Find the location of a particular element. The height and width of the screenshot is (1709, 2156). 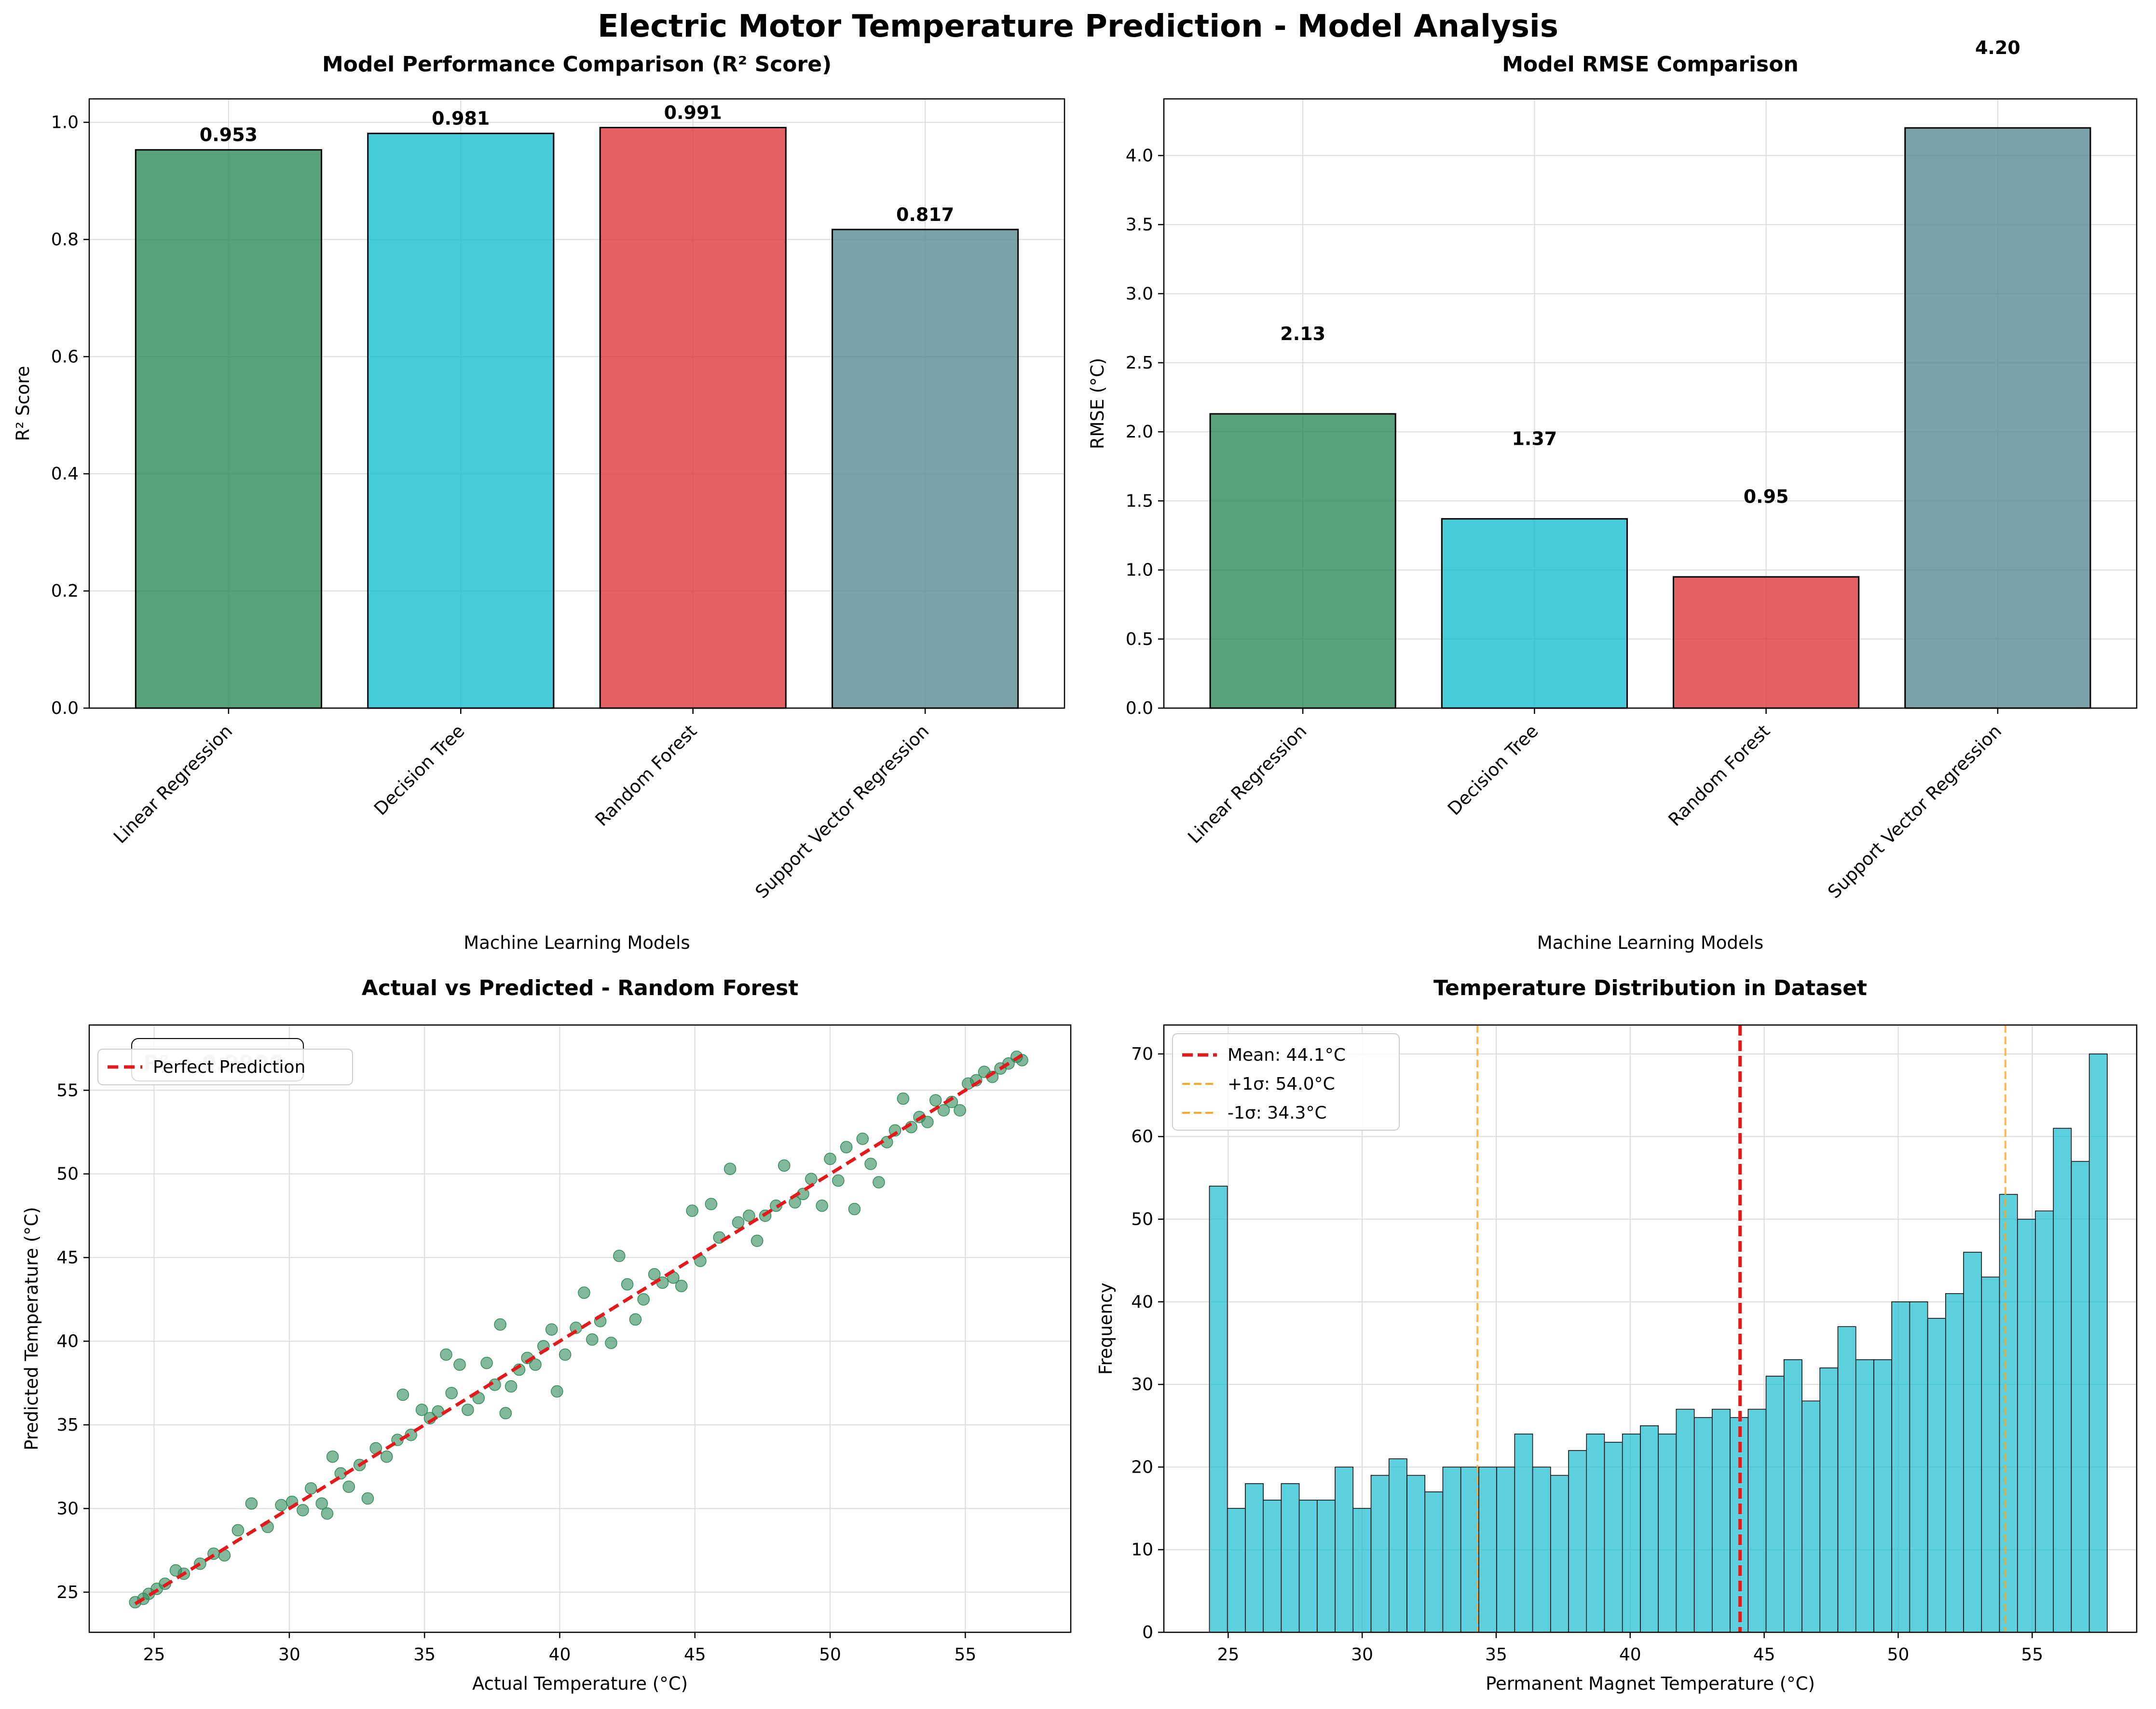

hist-xtick-label-5: 50 is located at coordinates (1898, 1655).